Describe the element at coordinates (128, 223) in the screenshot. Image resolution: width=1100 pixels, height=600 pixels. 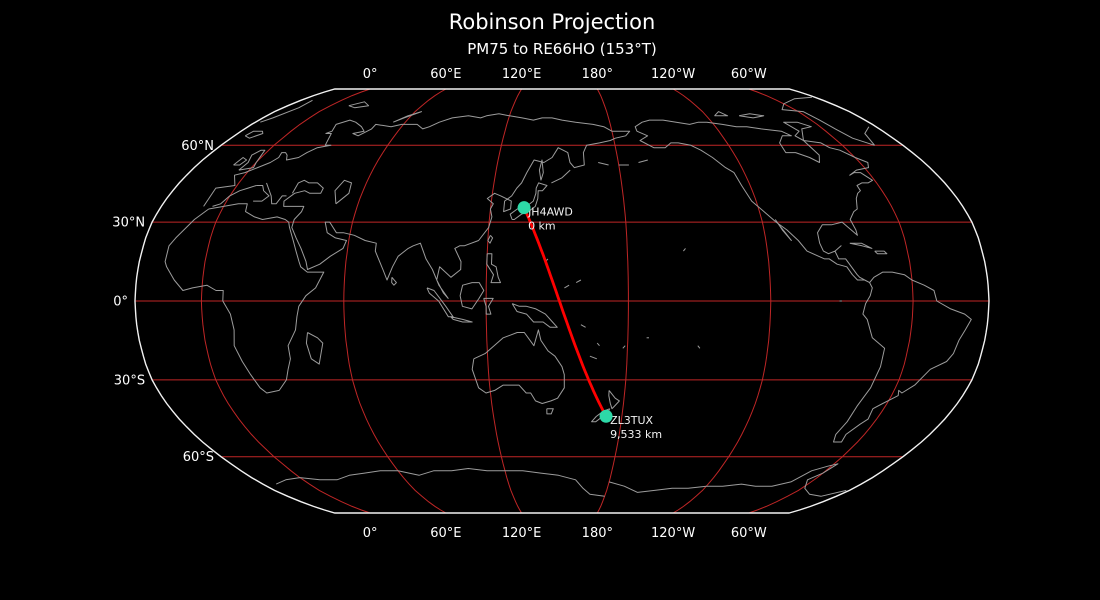
I see `left-axis-tick-label: 30°N` at that location.